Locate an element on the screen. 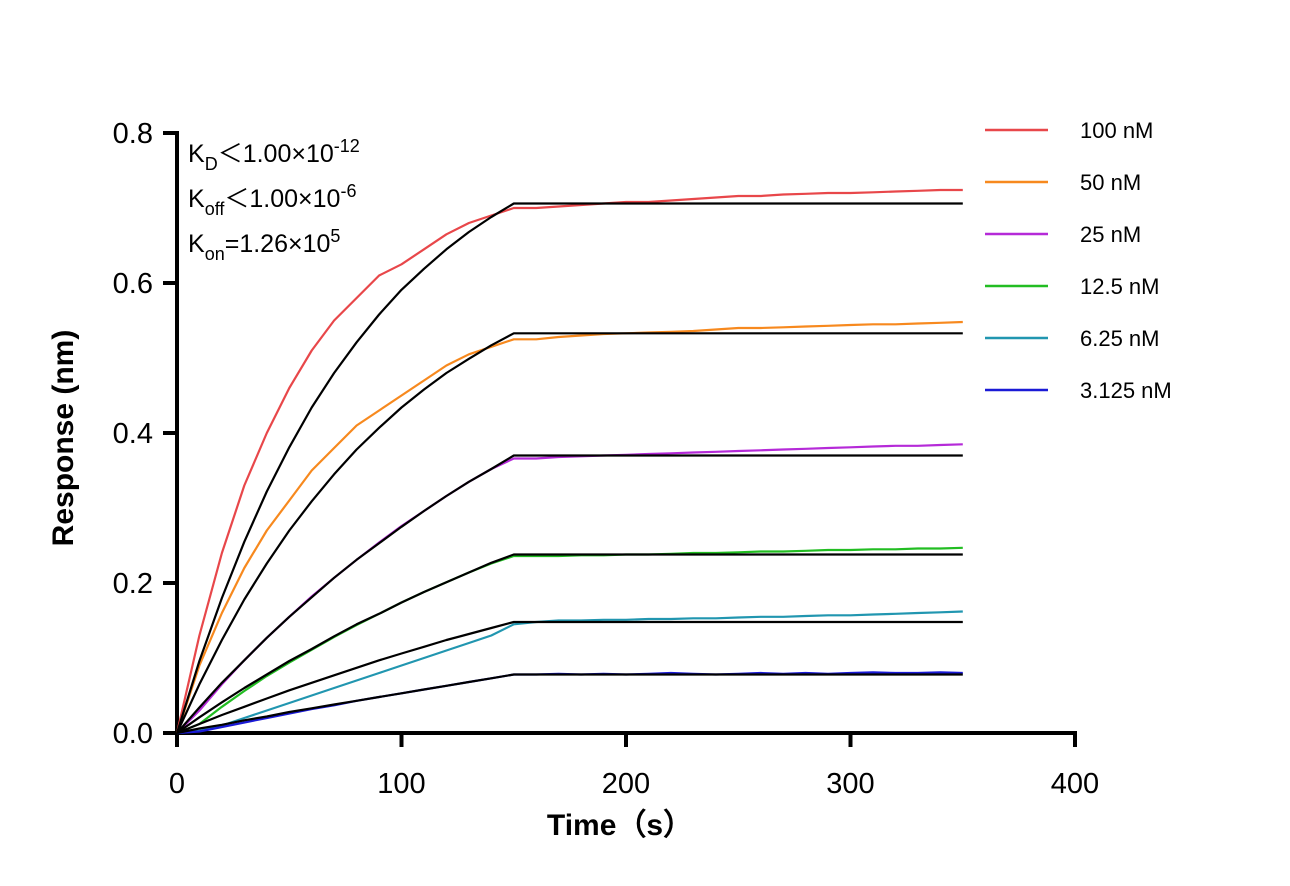 The height and width of the screenshot is (886, 1290). legend-label: 6.25 nM is located at coordinates (1120, 338).